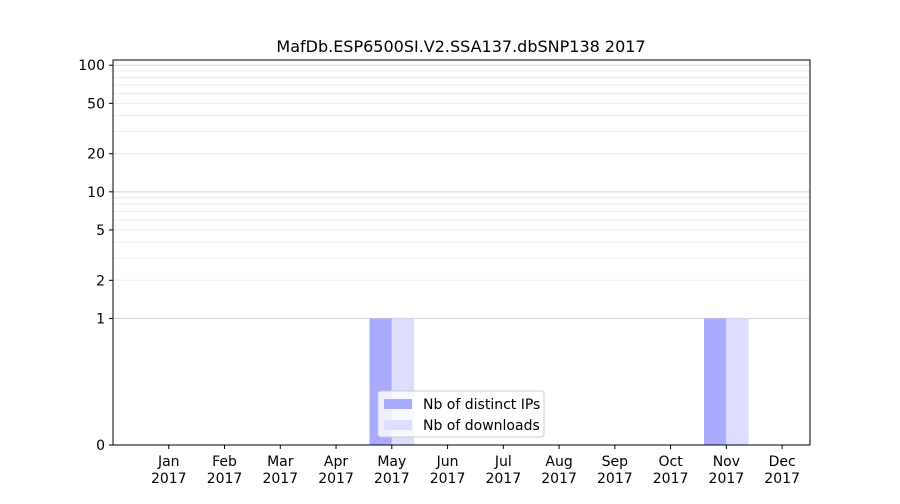 The image size is (900, 504). What do you see at coordinates (559, 470) in the screenshot?
I see `x-tick-label: Aug 2017` at bounding box center [559, 470].